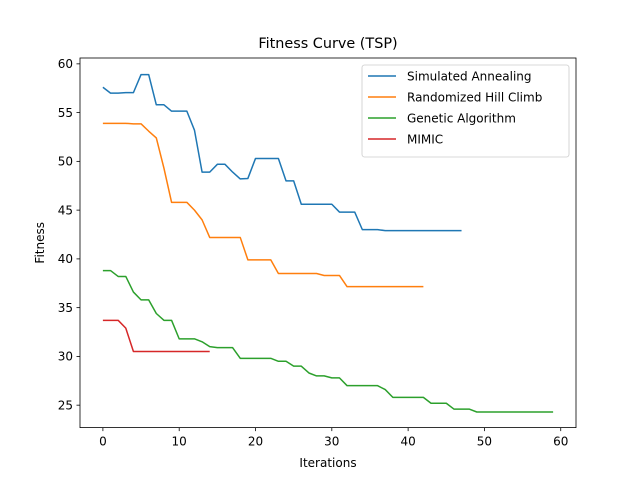 This screenshot has width=640, height=480. Describe the element at coordinates (327, 463) in the screenshot. I see `x-axis-label: Iterations` at that location.